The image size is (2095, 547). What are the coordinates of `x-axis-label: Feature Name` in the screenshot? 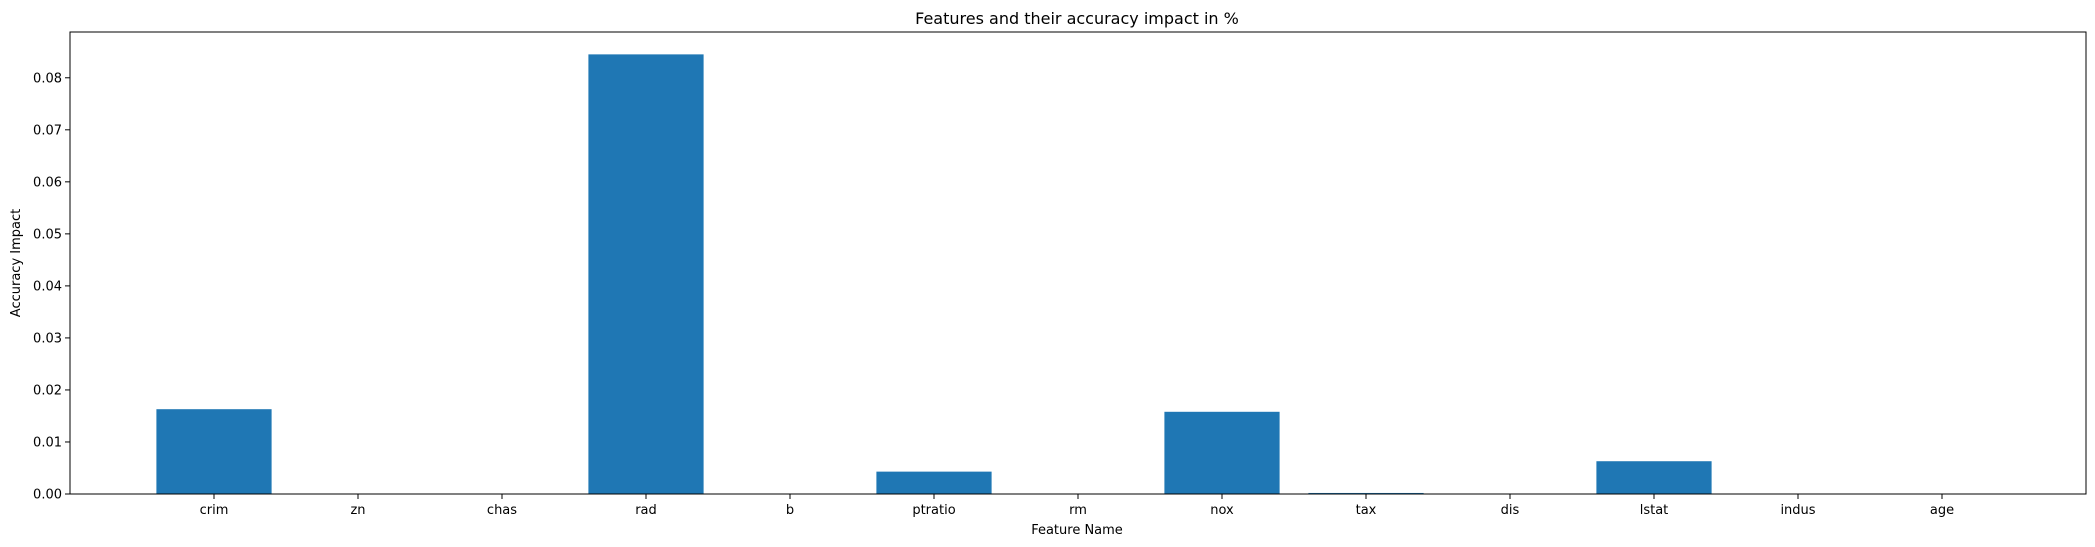 It's located at (1077, 530).